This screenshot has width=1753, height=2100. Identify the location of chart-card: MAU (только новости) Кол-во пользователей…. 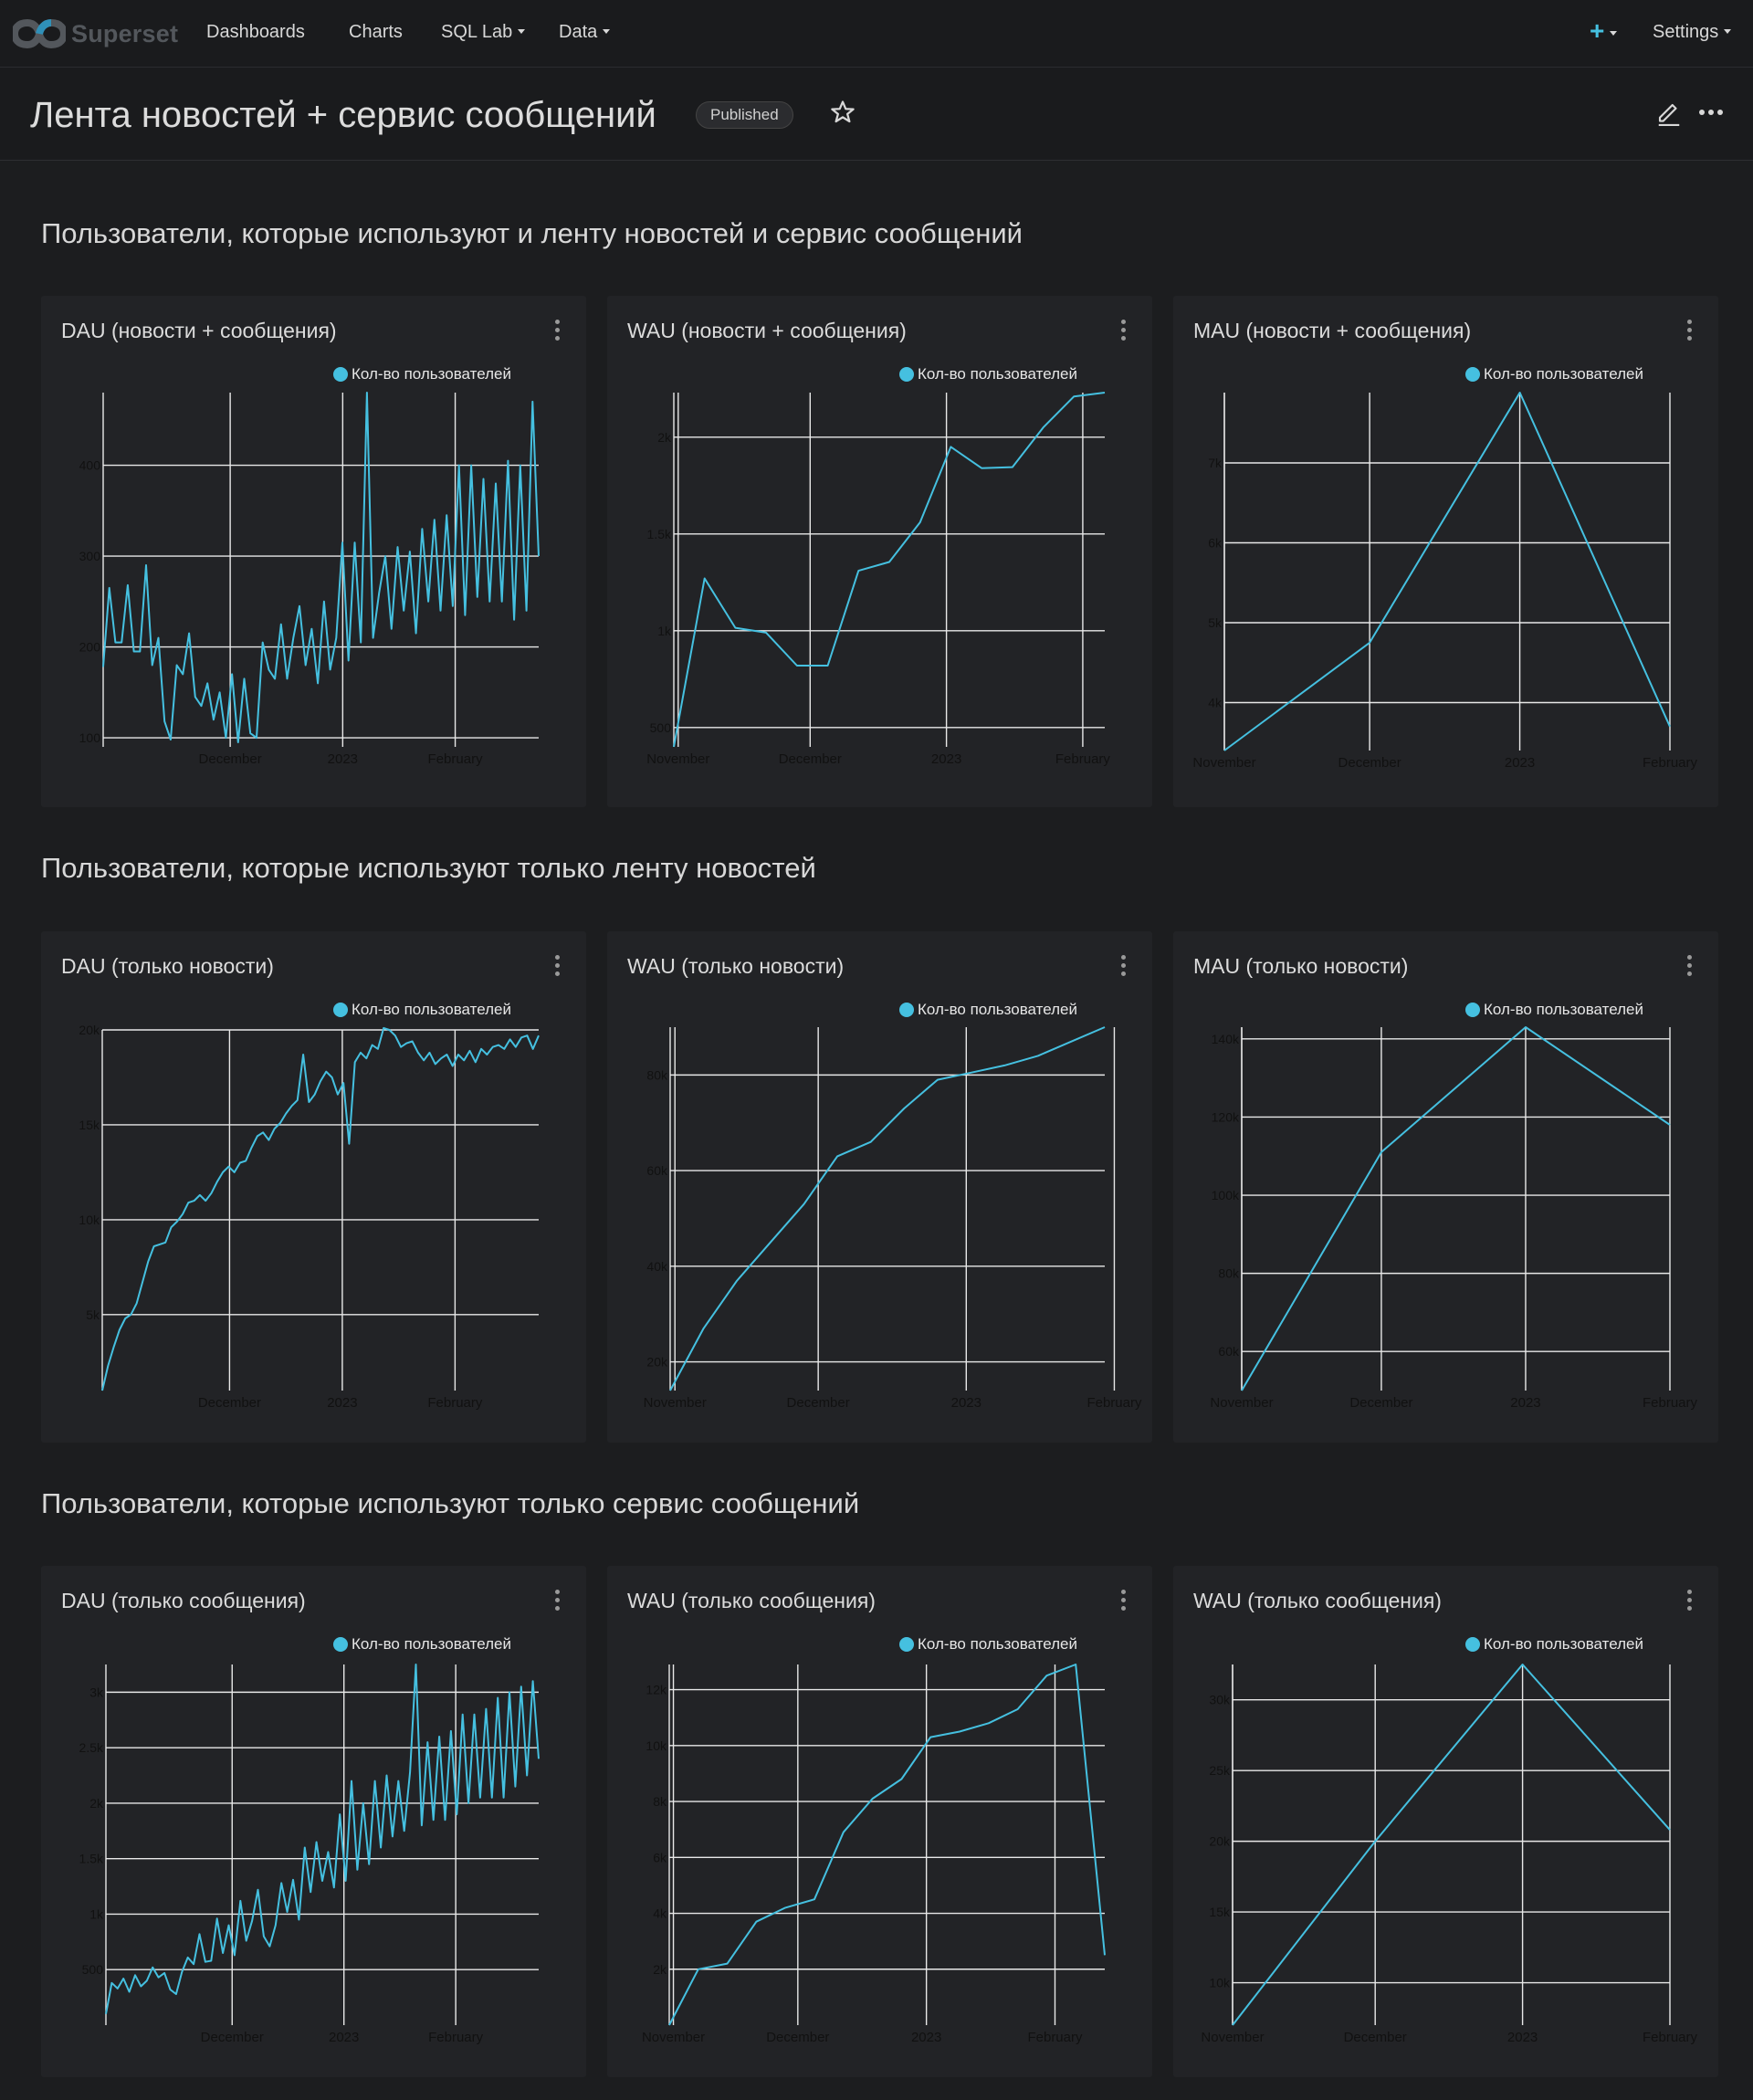
(1445, 1187).